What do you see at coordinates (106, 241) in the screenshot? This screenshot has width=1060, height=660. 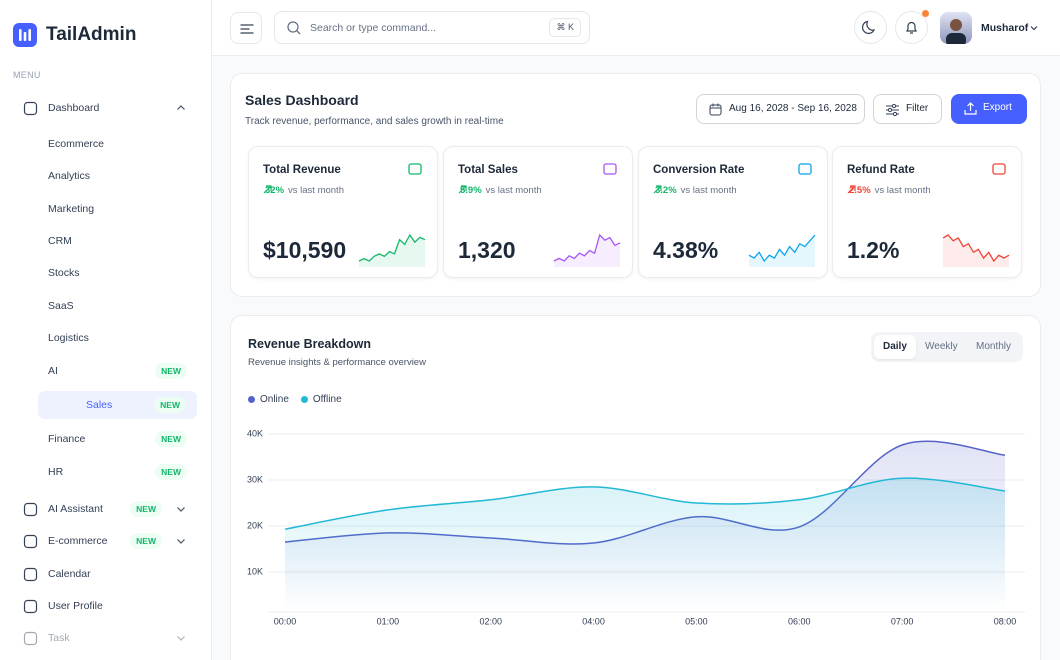 I see `submenu-item: CRM` at bounding box center [106, 241].